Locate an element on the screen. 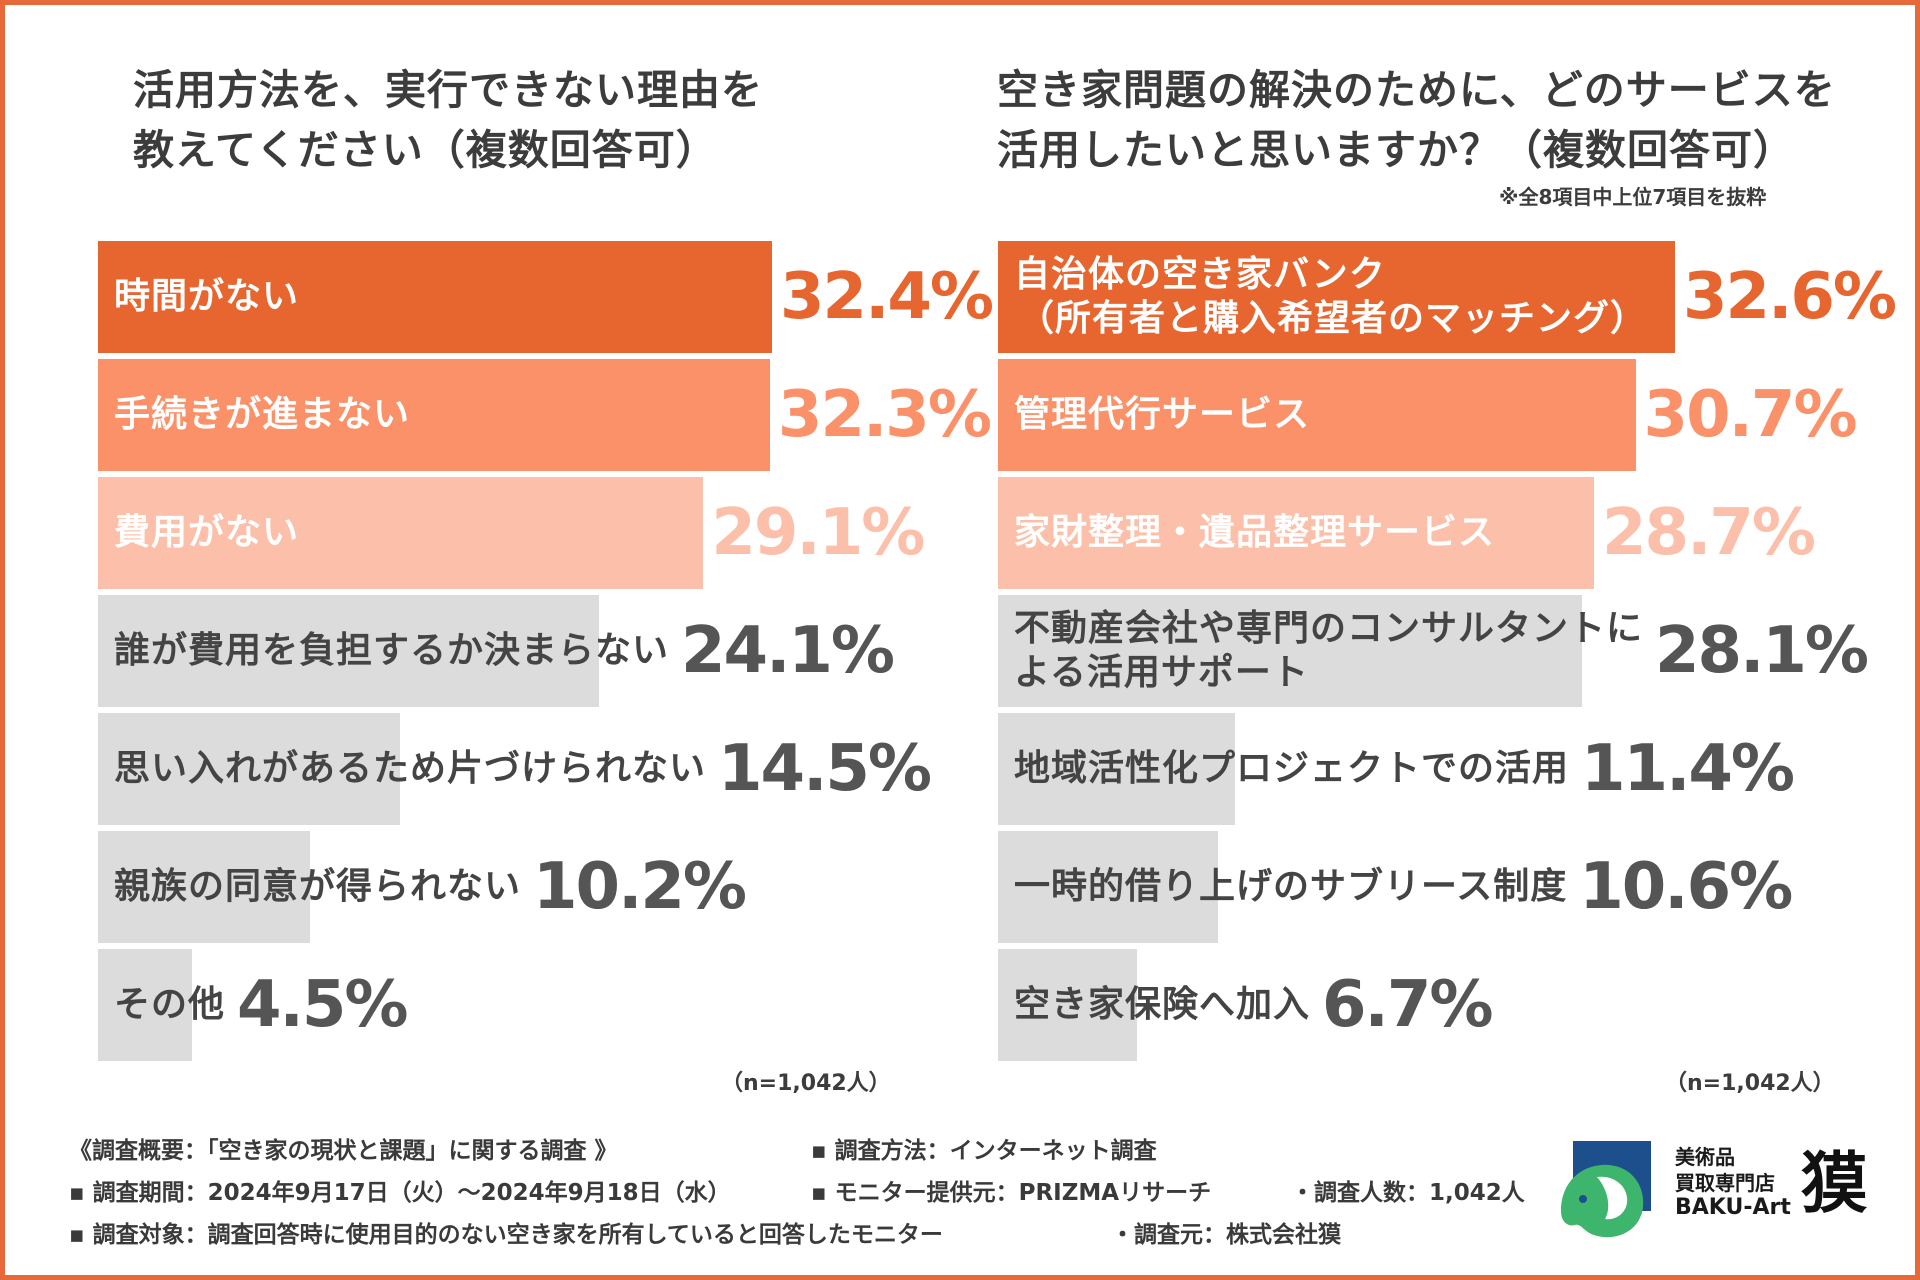 The width and height of the screenshot is (1920, 1280). left-bar-value-3: 29.1% is located at coordinates (818, 533).